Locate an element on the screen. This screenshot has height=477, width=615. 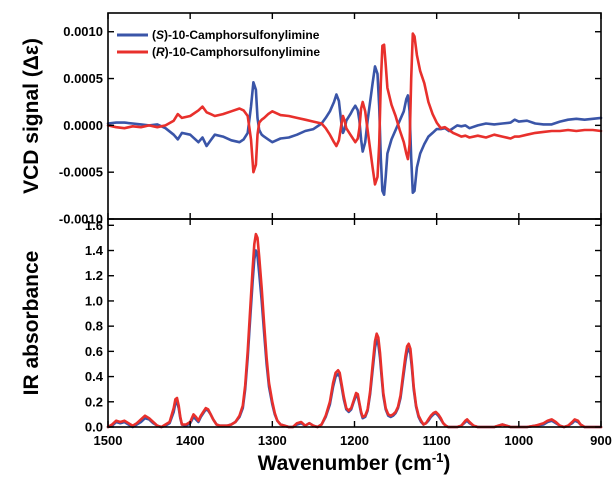
x-tick-label: 1100 is located at coordinates (437, 440).